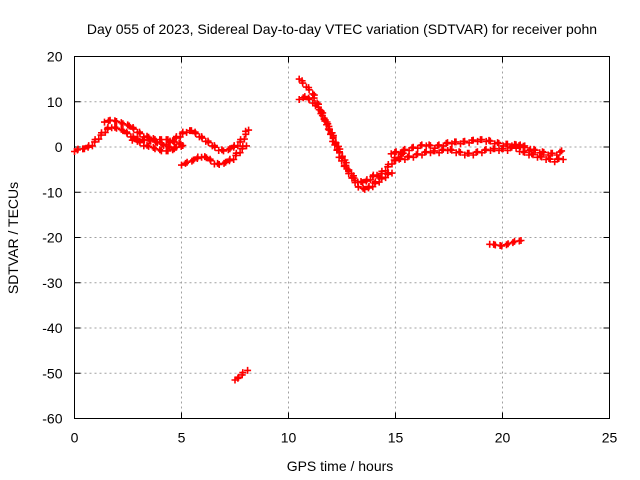 Image resolution: width=640 pixels, height=480 pixels. Describe the element at coordinates (396, 438) in the screenshot. I see `x-tick-label: 15` at that location.